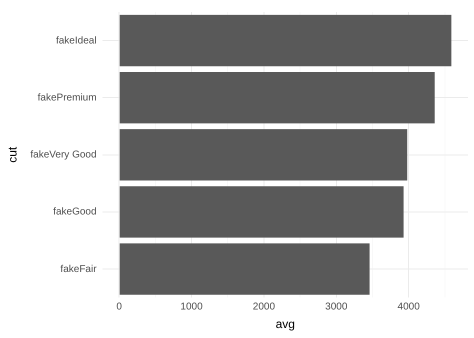 The width and height of the screenshot is (474, 338). I want to click on x-axis-title: avg, so click(285, 324).